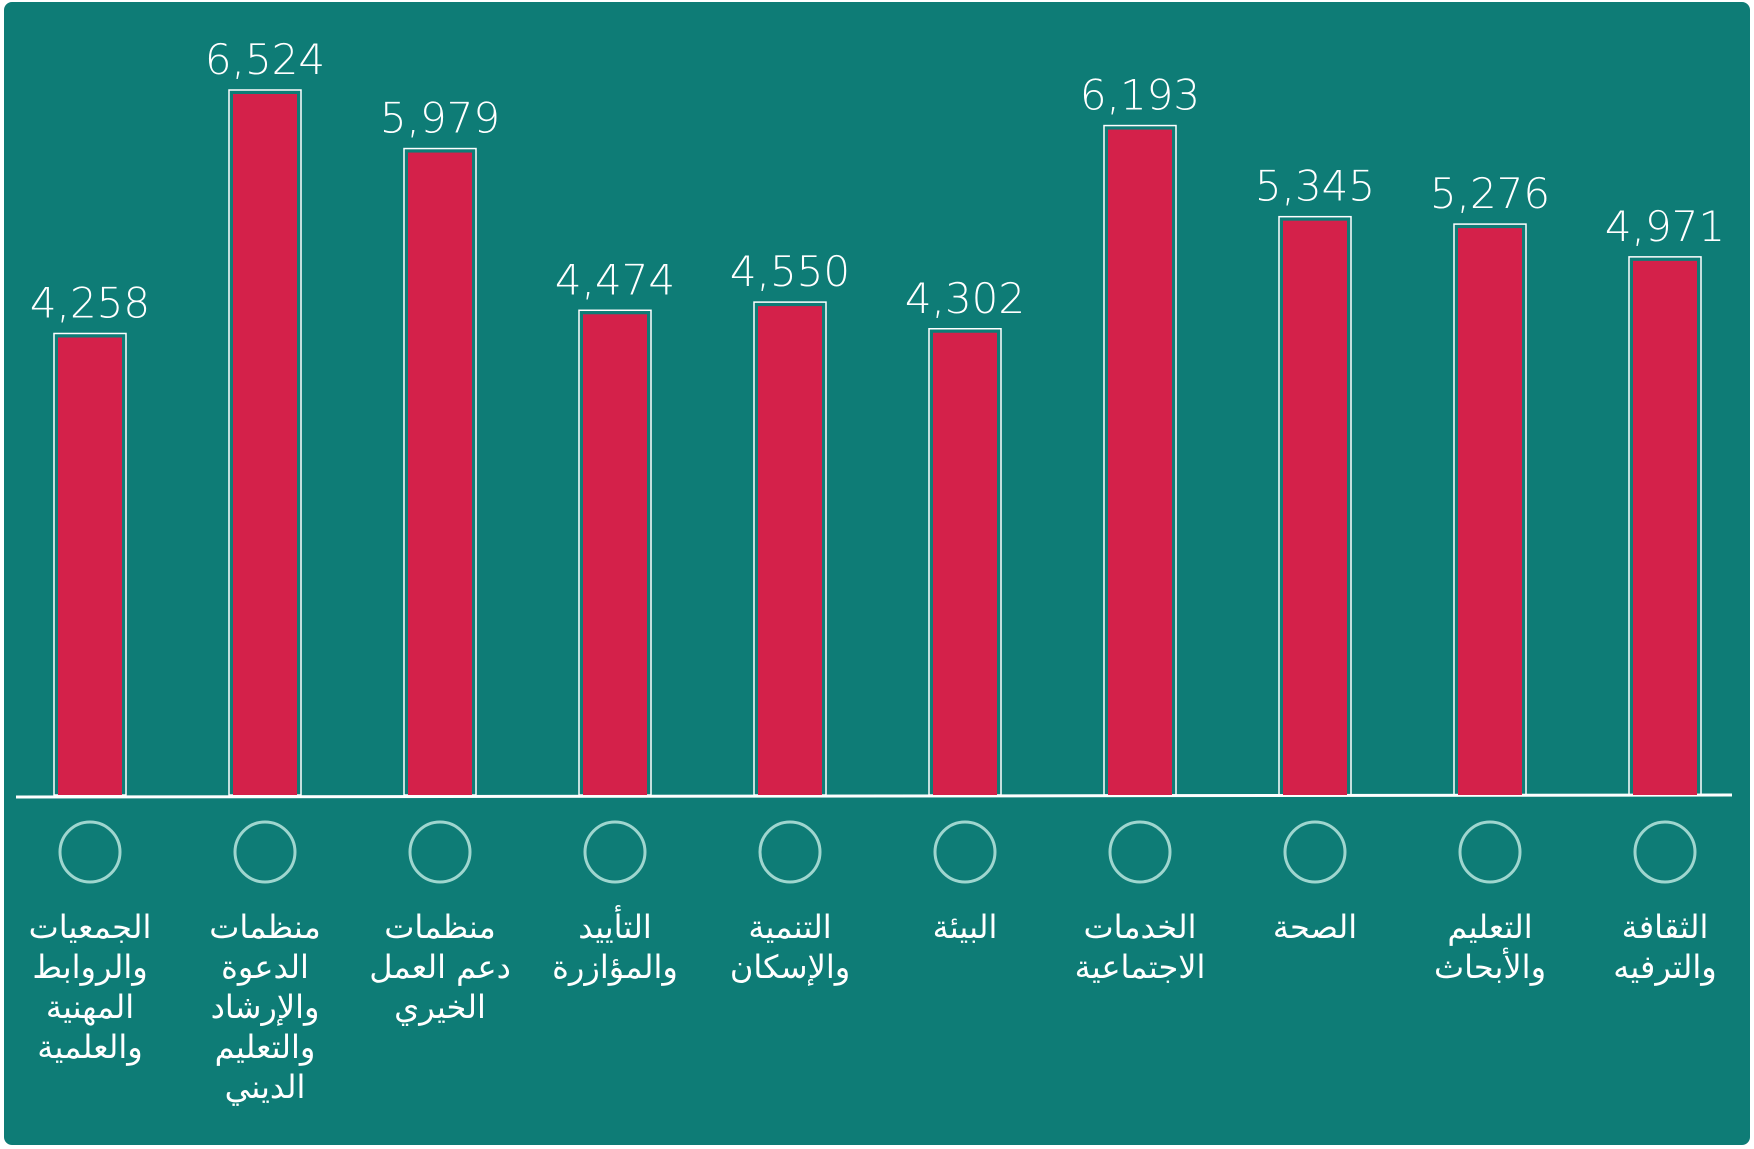 Image resolution: width=1754 pixels, height=1149 pixels. What do you see at coordinates (440, 967) in the screenshot?
I see `category-label: منظمات دعم العمل الخيري` at bounding box center [440, 967].